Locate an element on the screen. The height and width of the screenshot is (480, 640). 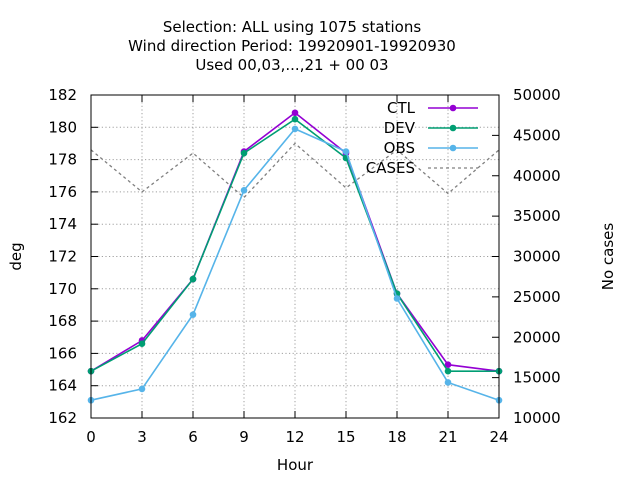
y2-tick-label: 35000 is located at coordinates (537, 216).